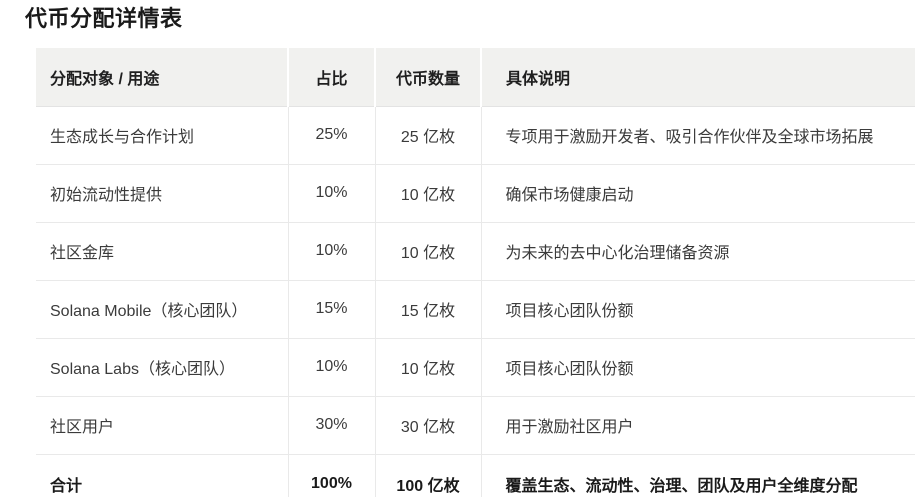 This screenshot has height=497, width=915. I want to click on cell-description: 确保市场健康启动, so click(697, 192).